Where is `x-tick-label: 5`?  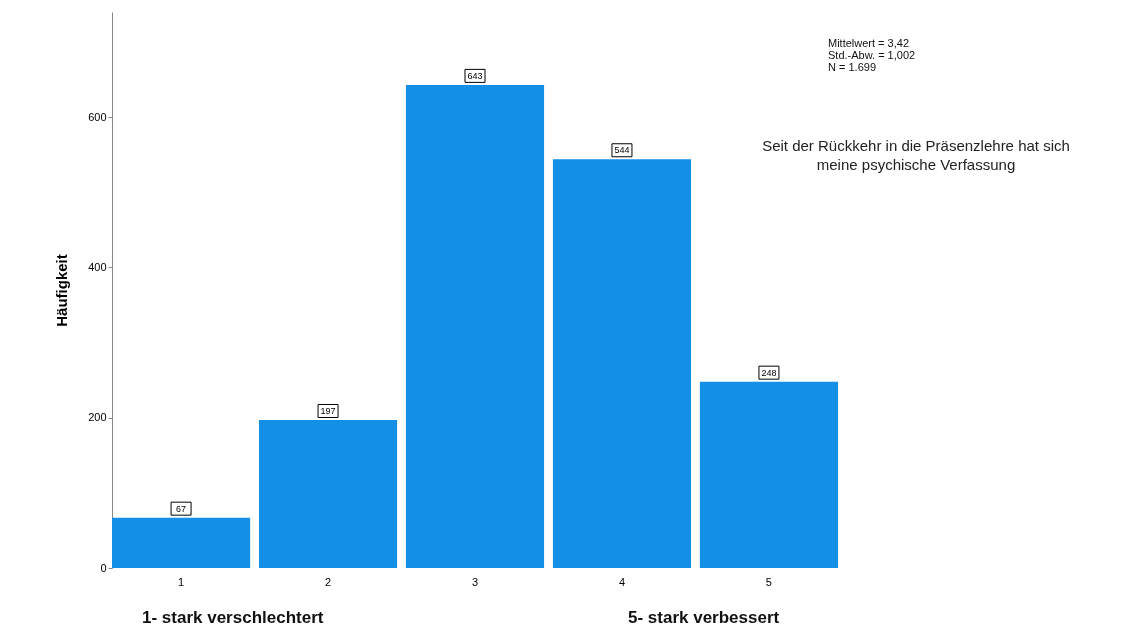
x-tick-label: 5 is located at coordinates (768, 581).